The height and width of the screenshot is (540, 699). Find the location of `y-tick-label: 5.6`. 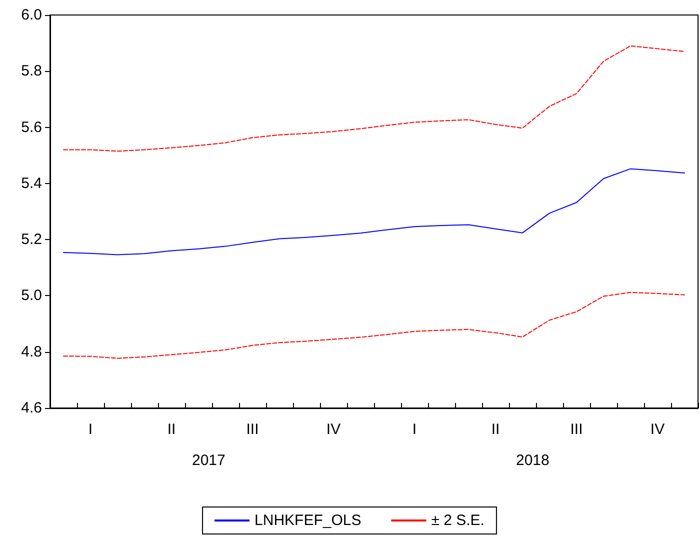

y-tick-label: 5.6 is located at coordinates (31, 127).